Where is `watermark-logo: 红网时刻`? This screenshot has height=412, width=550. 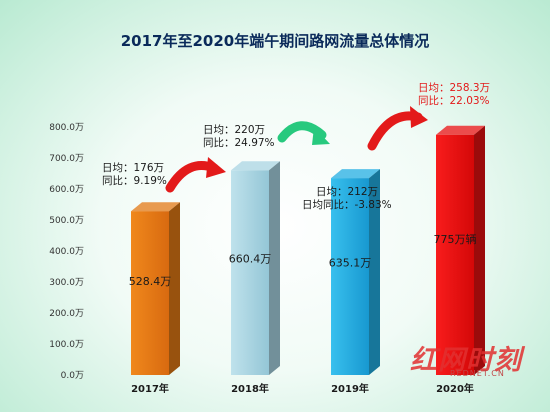
watermark-logo: 红网时刻 is located at coordinates (466, 360).